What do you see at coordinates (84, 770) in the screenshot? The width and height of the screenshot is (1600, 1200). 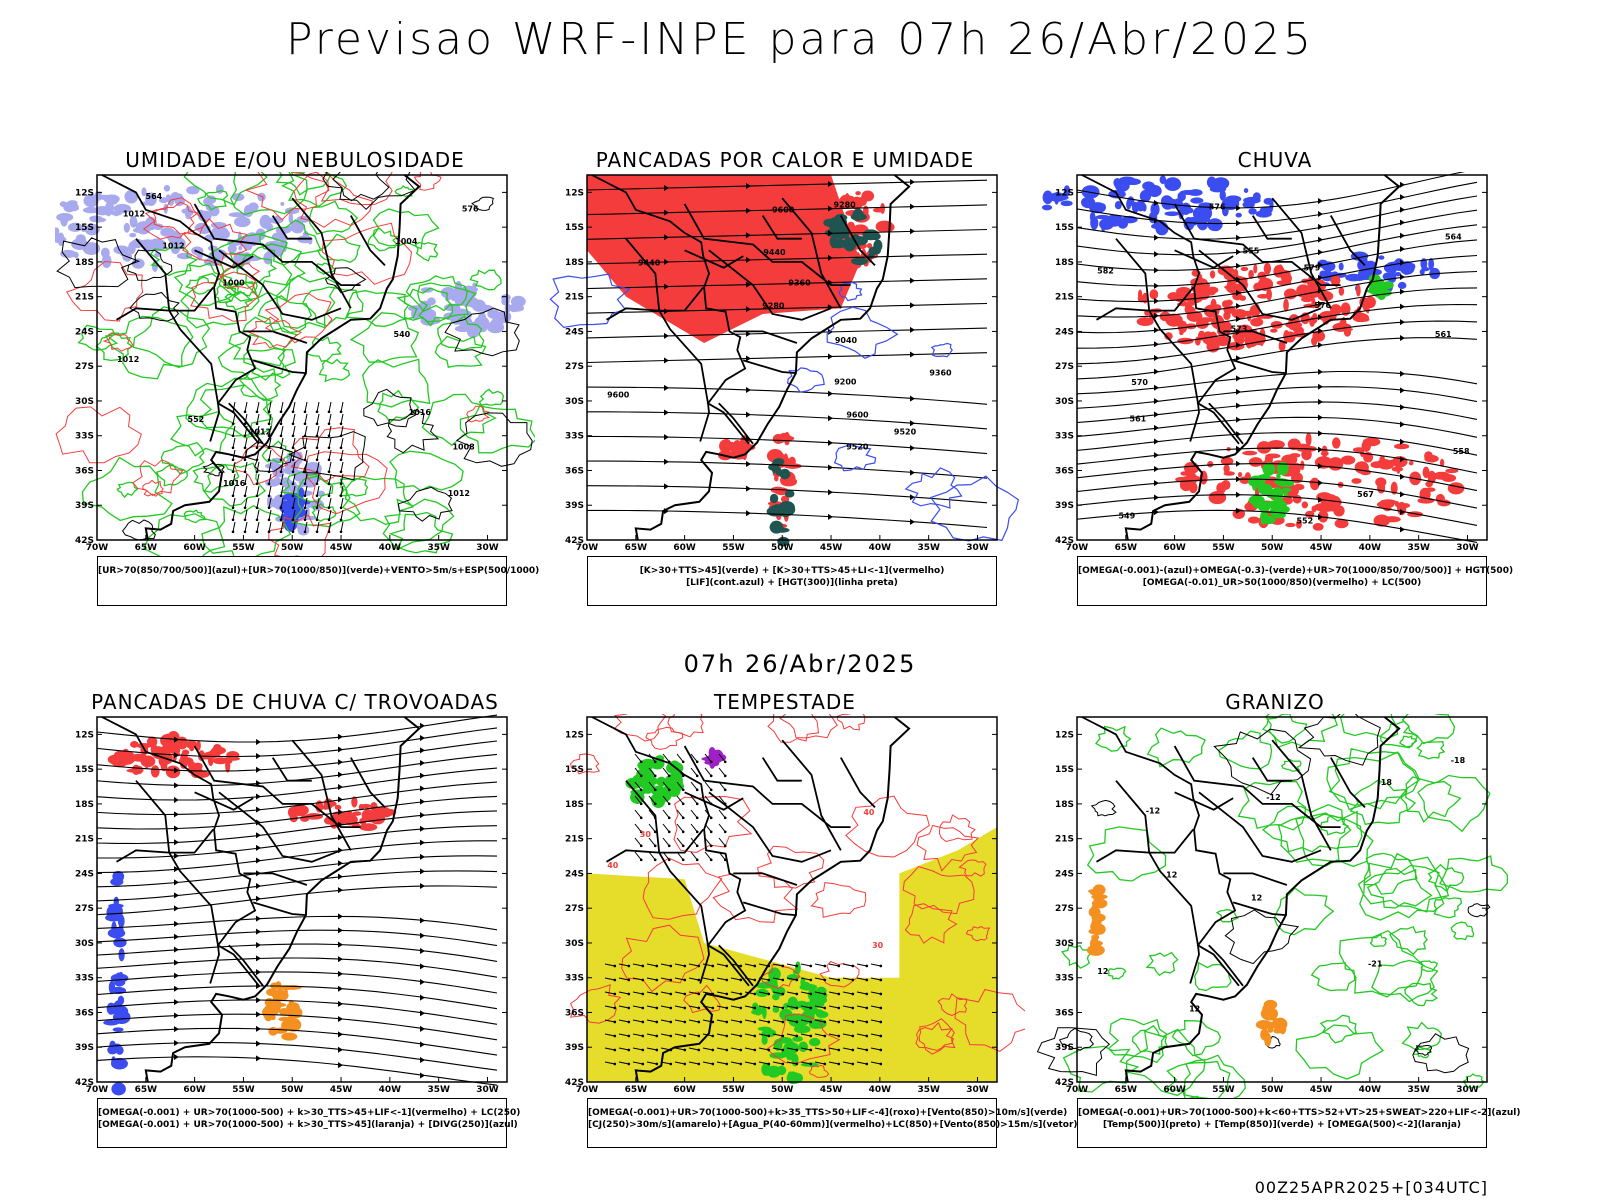 I see `lat-label: 15S` at bounding box center [84, 770].